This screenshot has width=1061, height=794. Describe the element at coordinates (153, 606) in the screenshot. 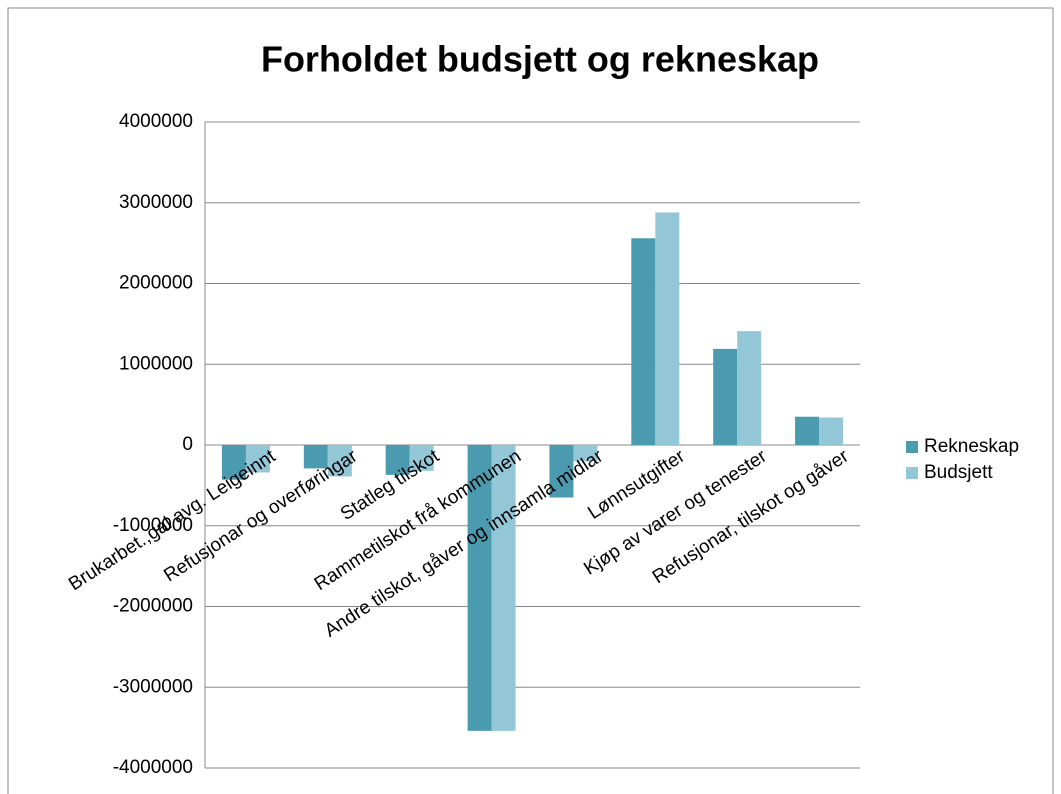

I see `y-tick-label: -2000000` at that location.